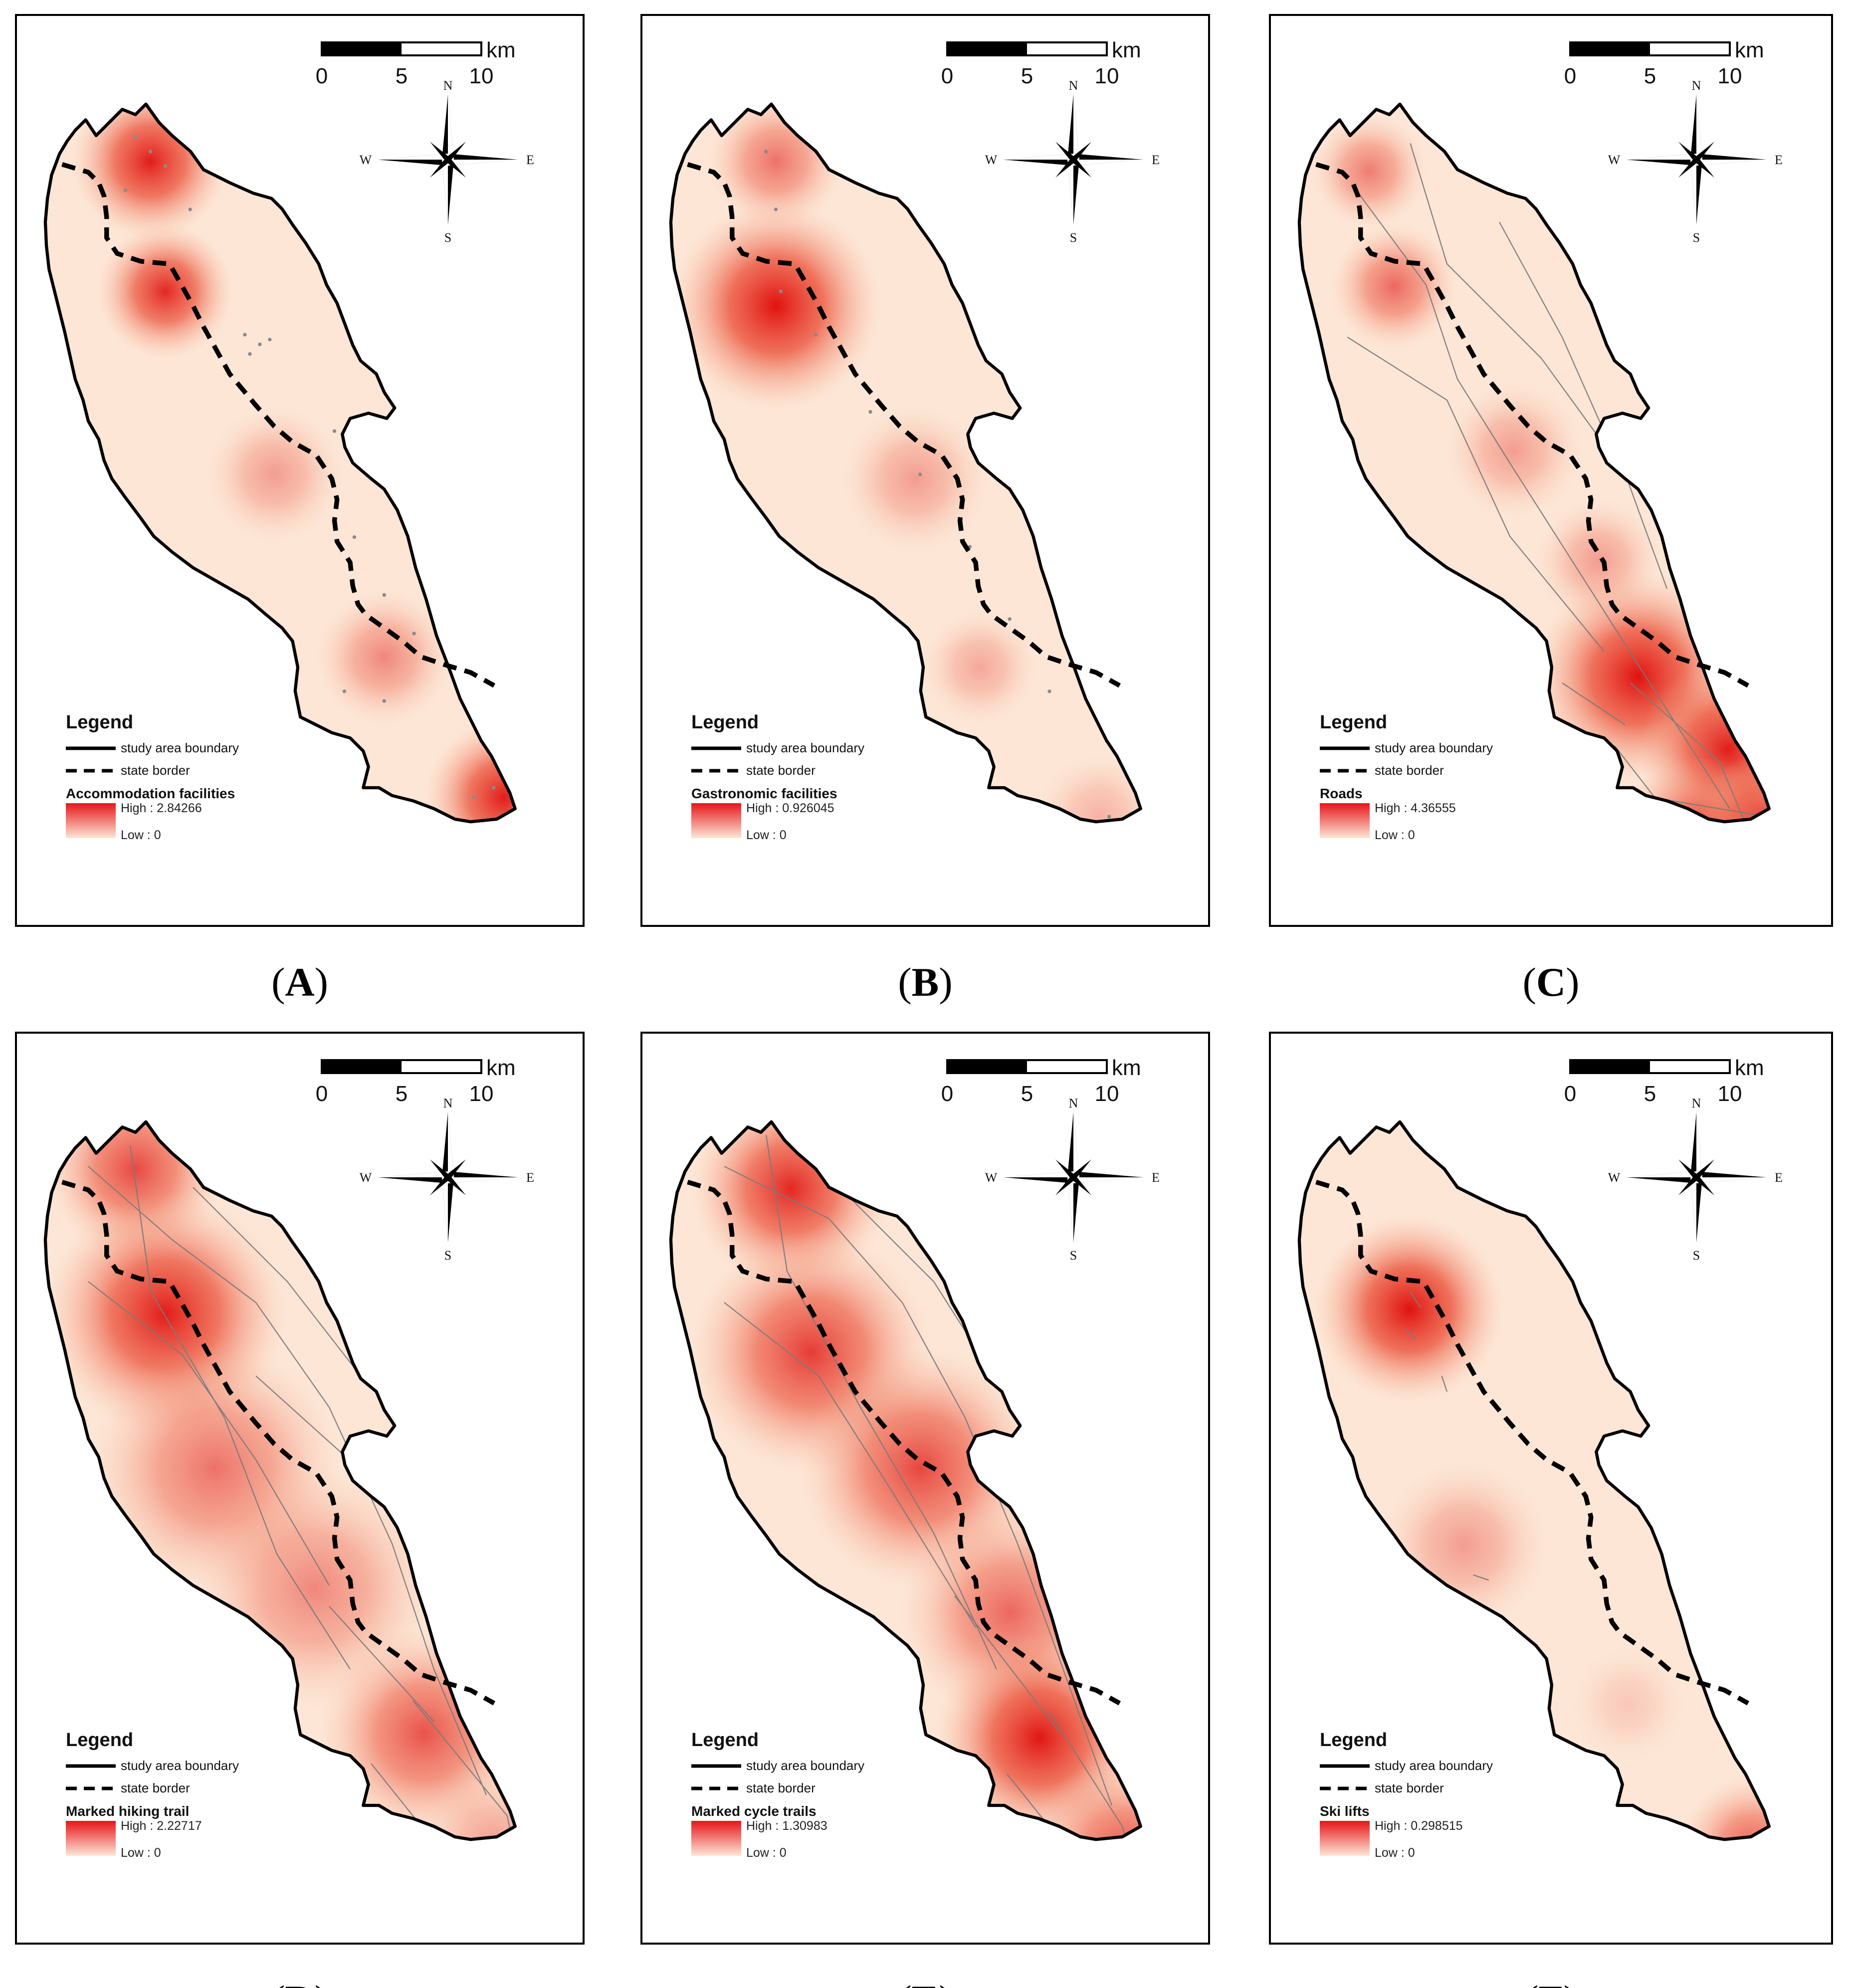 Image resolution: width=1849 pixels, height=1988 pixels. What do you see at coordinates (1551, 1982) in the screenshot?
I see `panel-caption-f: (F)` at bounding box center [1551, 1982].